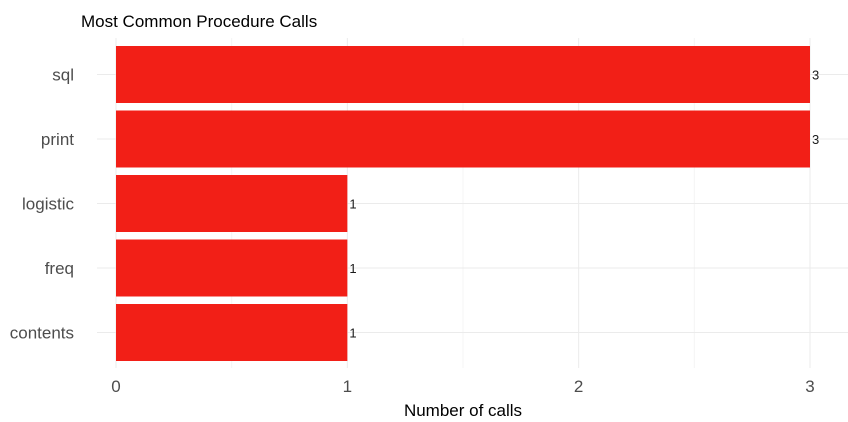 The image size is (848, 422). I want to click on y-tick-label-sql: sql, so click(63, 75).